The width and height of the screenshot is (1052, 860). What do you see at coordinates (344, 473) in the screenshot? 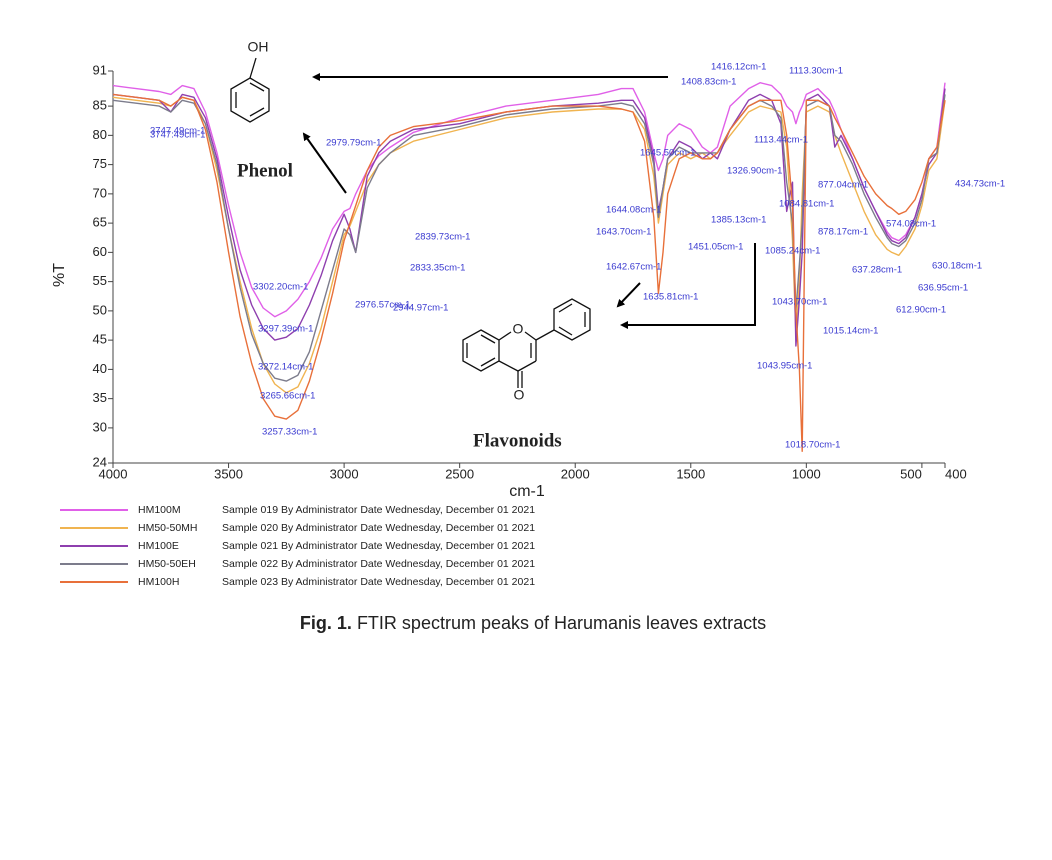
I see `x-tick-label: 3000` at bounding box center [344, 473].